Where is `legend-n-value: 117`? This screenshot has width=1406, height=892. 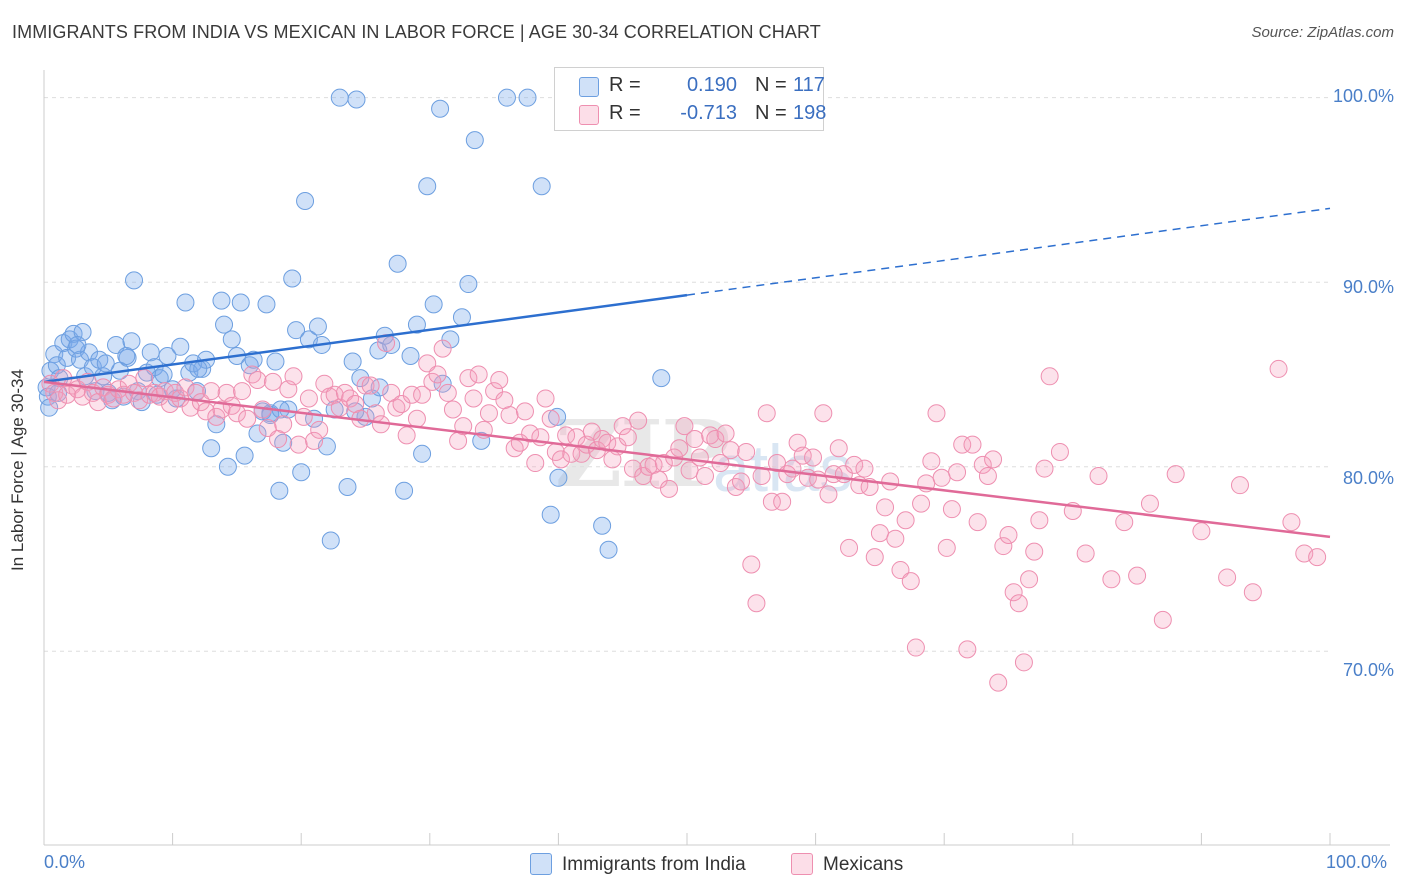
legend-n-value: 117 is located at coordinates (809, 85).